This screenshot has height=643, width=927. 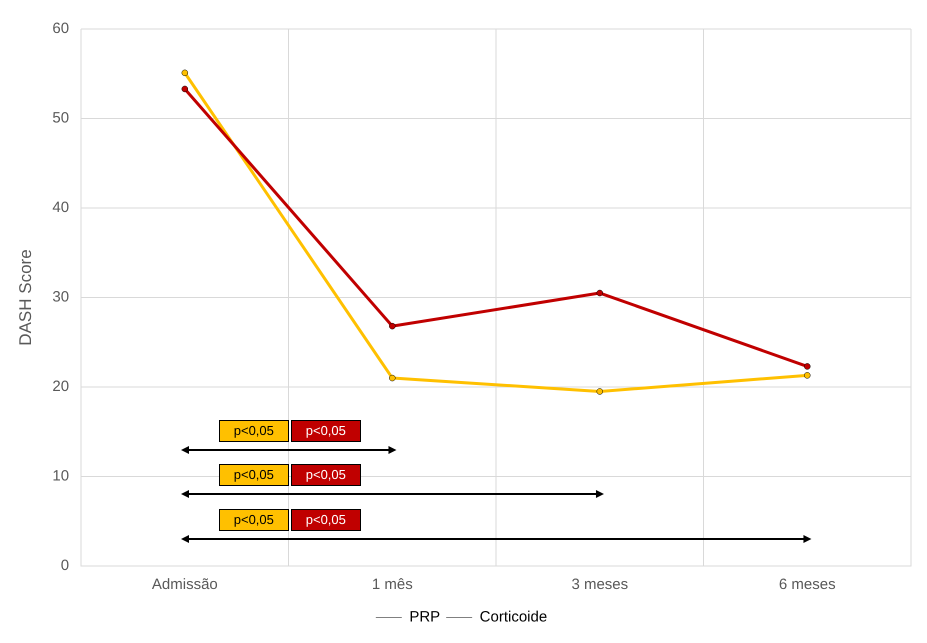 I want to click on y-tick-label: 40, so click(x=61, y=207).